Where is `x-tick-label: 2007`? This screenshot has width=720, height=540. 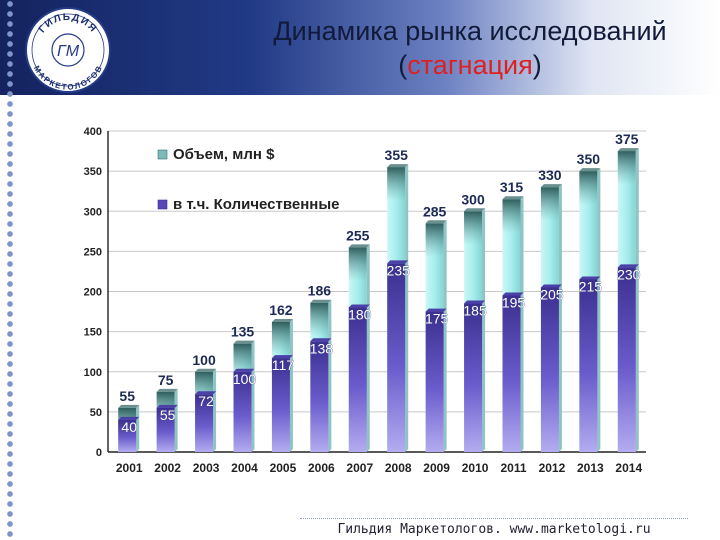 x-tick-label: 2007 is located at coordinates (359, 468).